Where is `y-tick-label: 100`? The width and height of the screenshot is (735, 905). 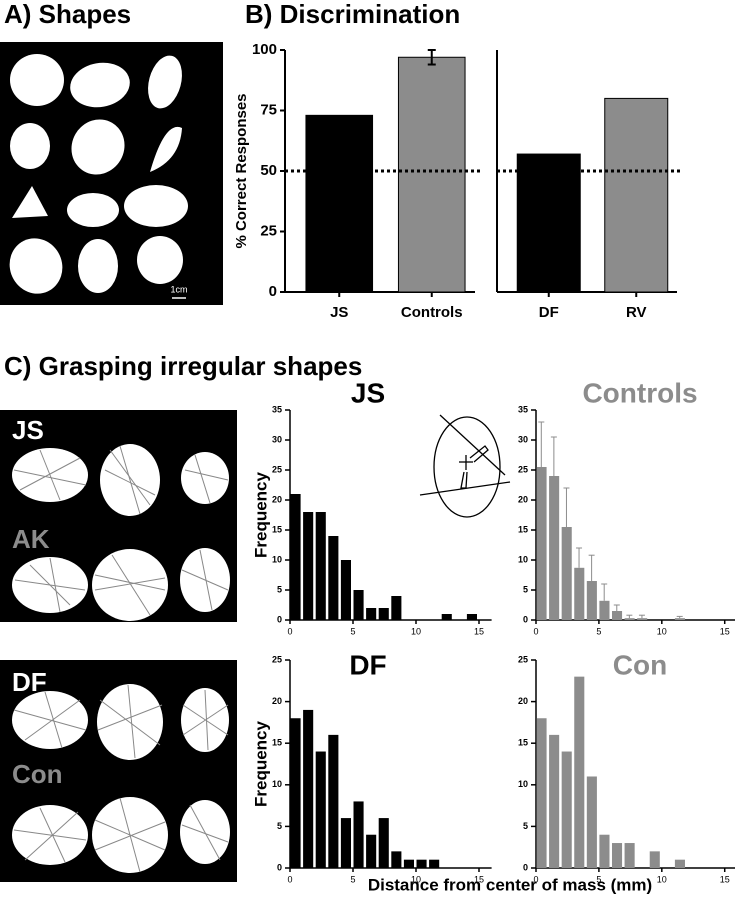 y-tick-label: 100 is located at coordinates (264, 49).